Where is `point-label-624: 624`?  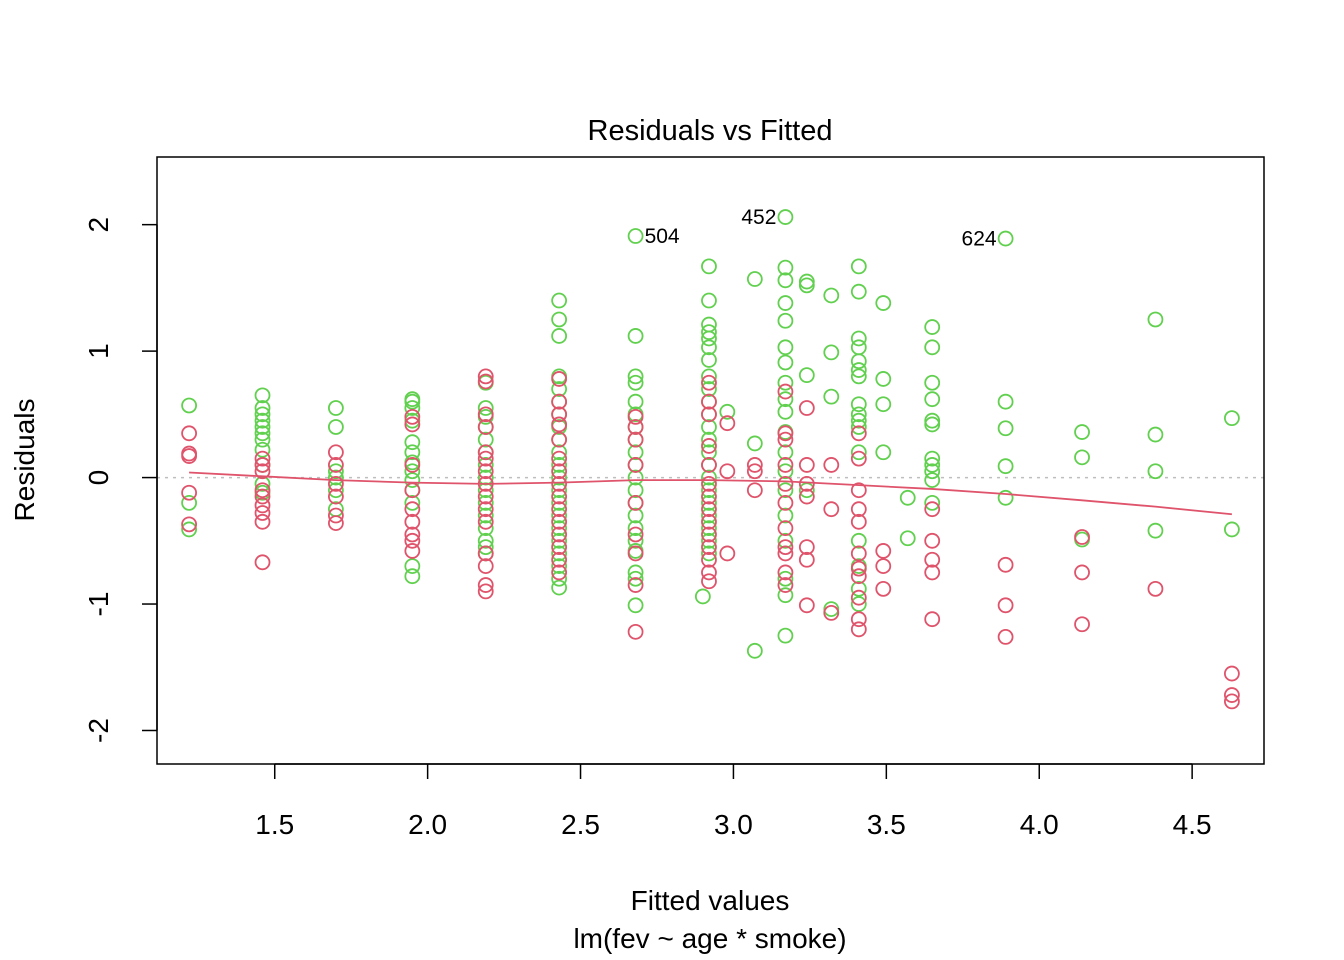
point-label-624: 624 is located at coordinates (979, 239).